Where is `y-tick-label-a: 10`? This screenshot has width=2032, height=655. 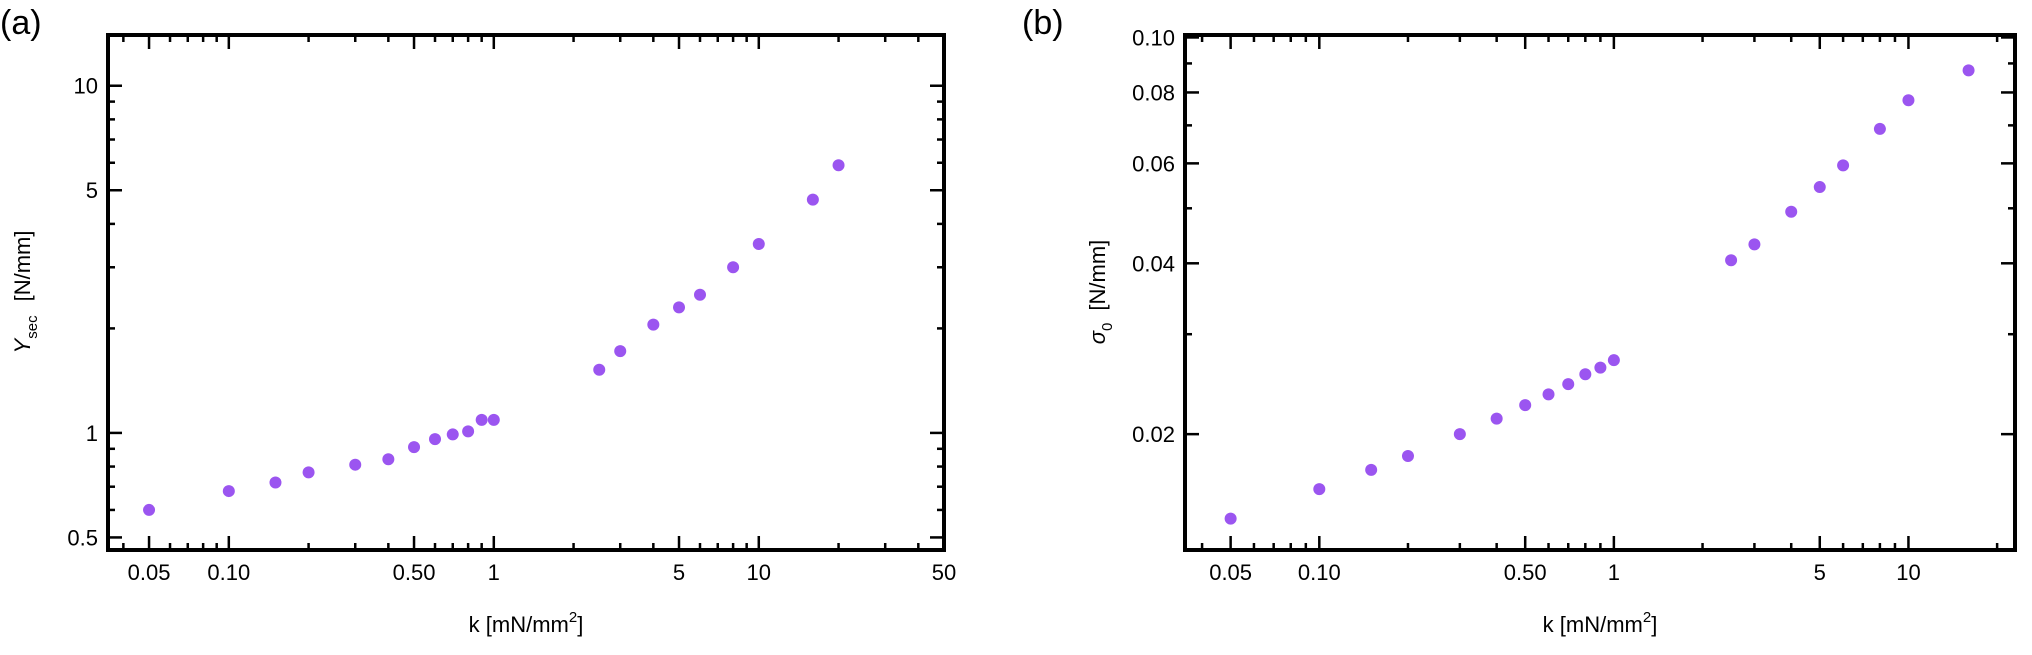 y-tick-label-a: 10 is located at coordinates (86, 86).